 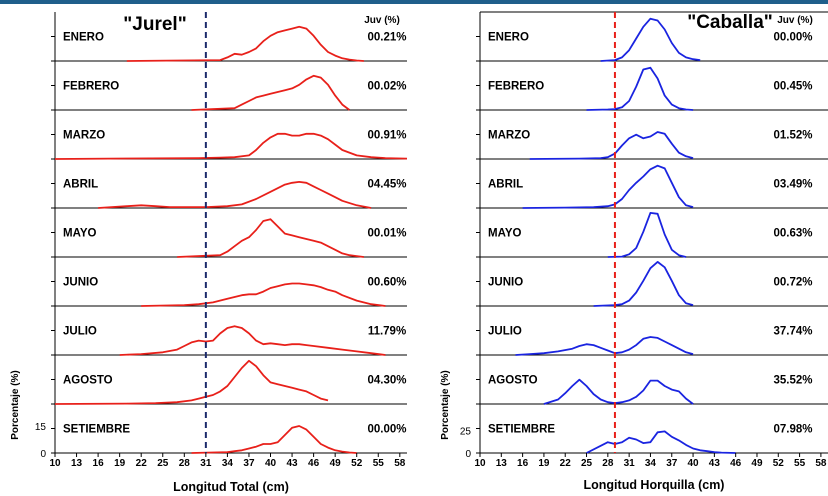 I want to click on juvenile-percent: 00.60%, so click(x=386, y=283).